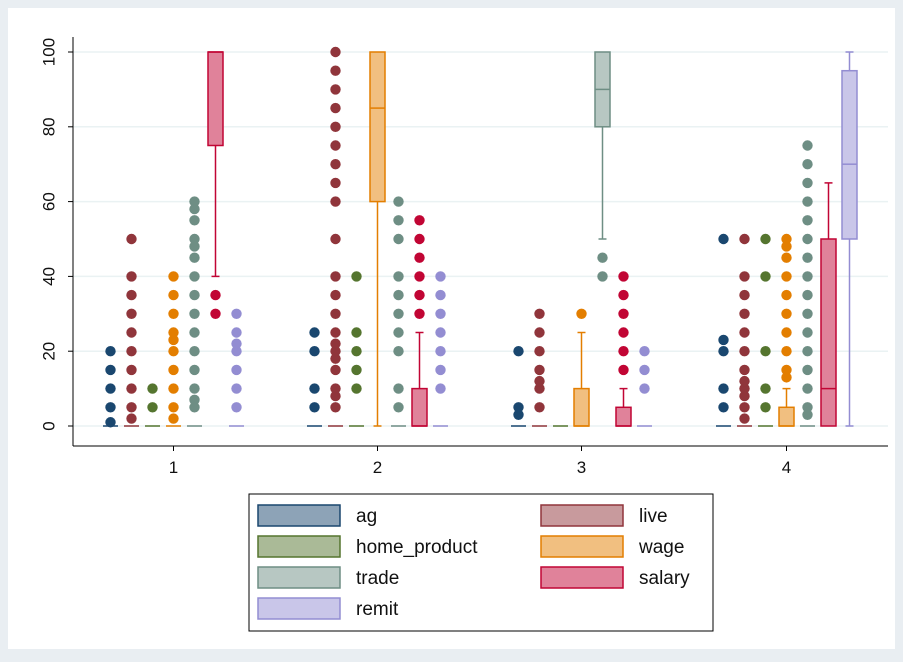  Describe the element at coordinates (377, 467) in the screenshot. I see `x-tick-label: 2` at that location.